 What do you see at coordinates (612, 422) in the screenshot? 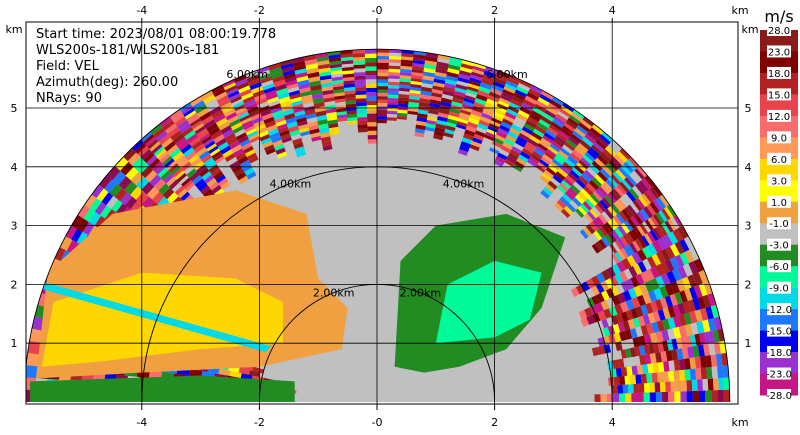
I see `x-tick-bottom-4: 4` at bounding box center [612, 422].